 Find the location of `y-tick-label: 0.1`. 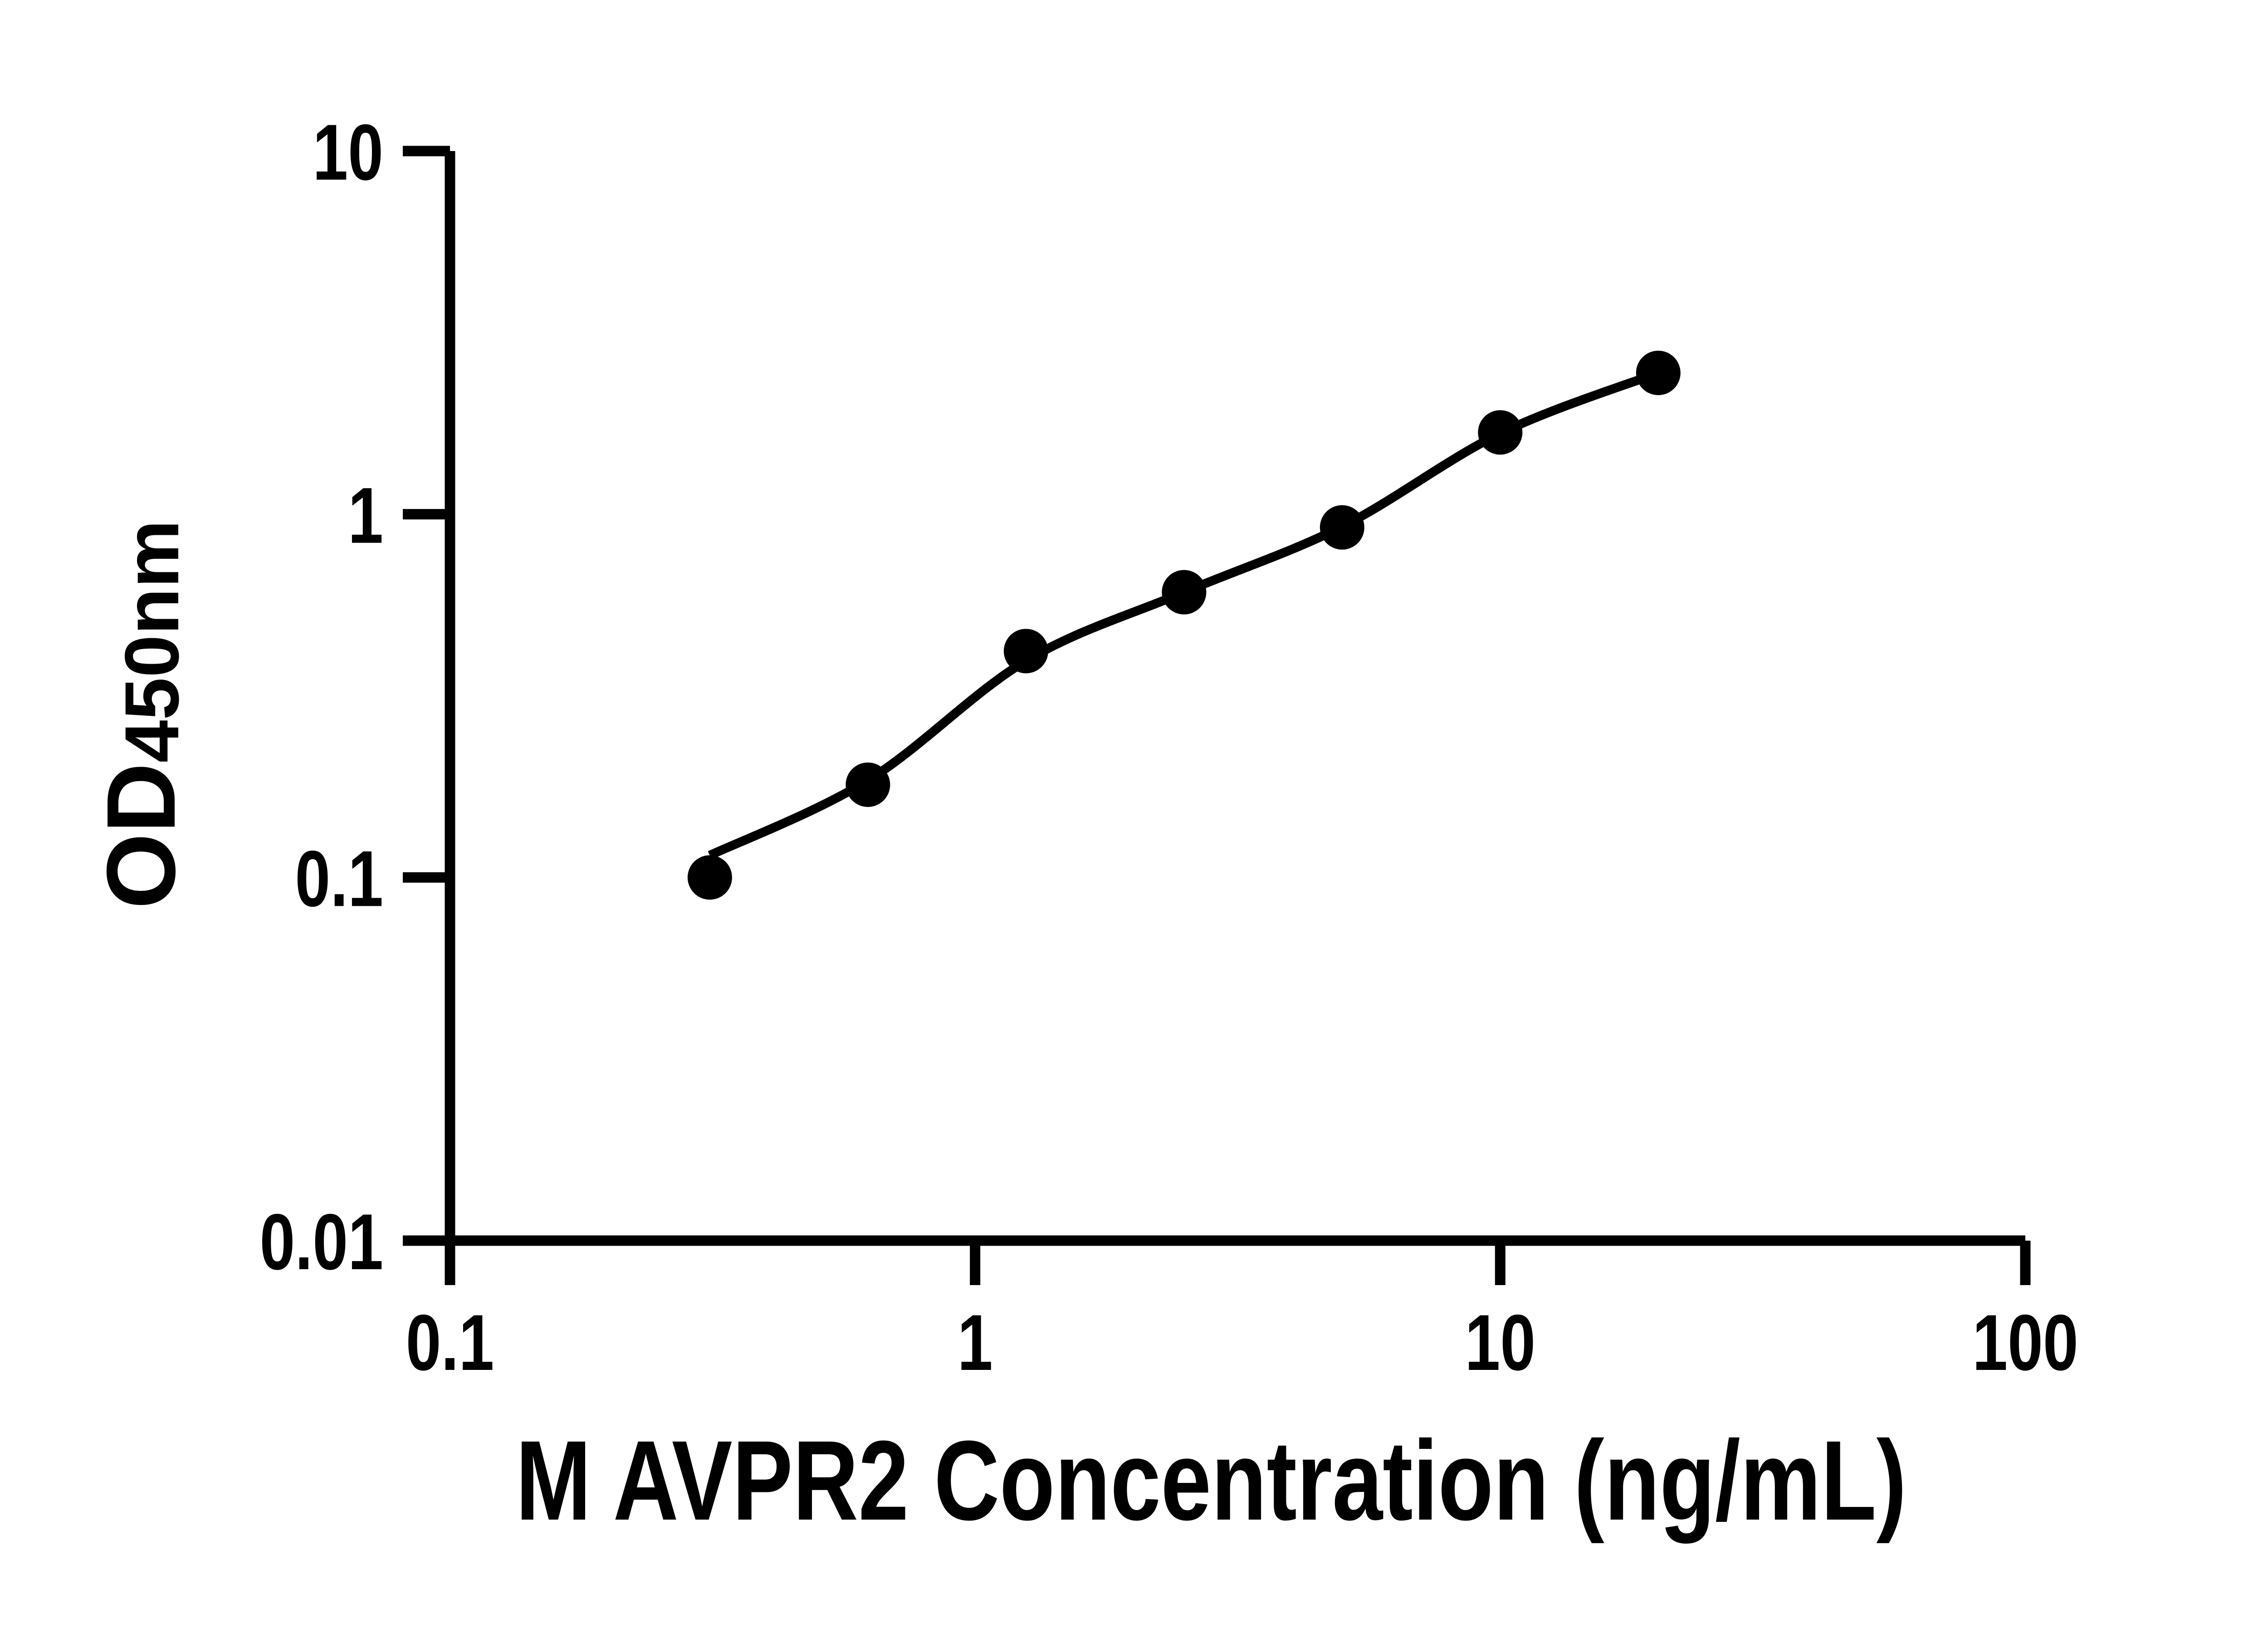

y-tick-label: 0.1 is located at coordinates (339, 878).